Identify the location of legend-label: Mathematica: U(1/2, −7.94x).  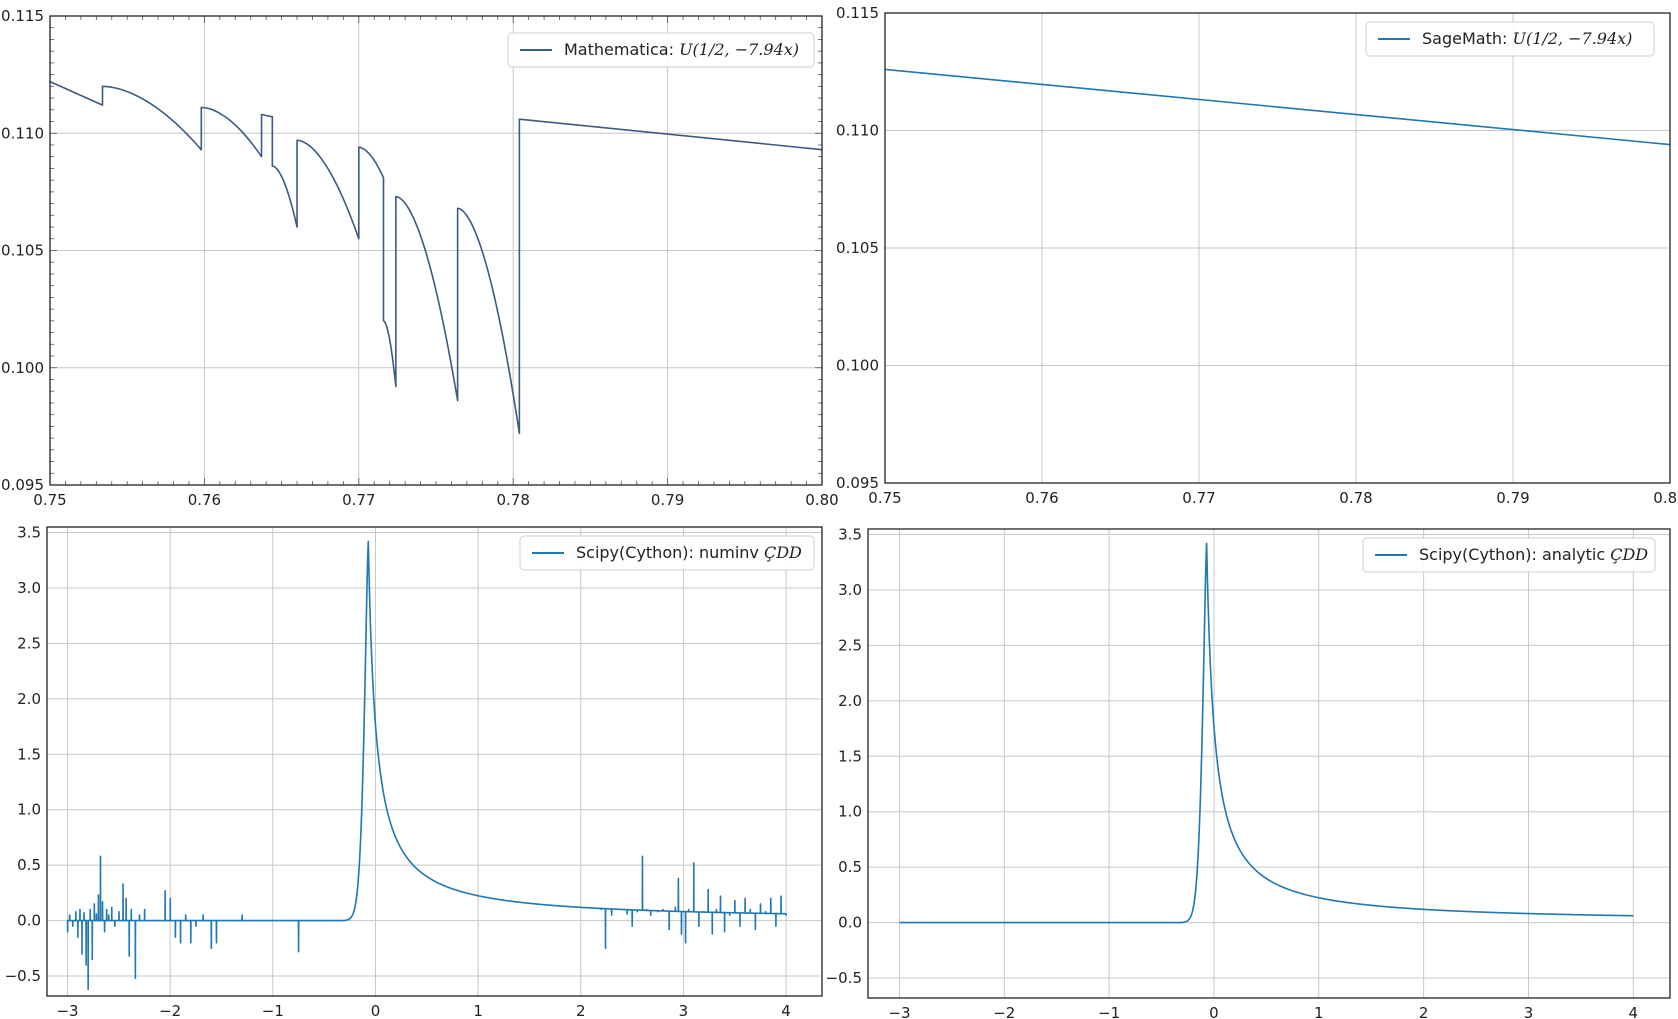
(681, 49).